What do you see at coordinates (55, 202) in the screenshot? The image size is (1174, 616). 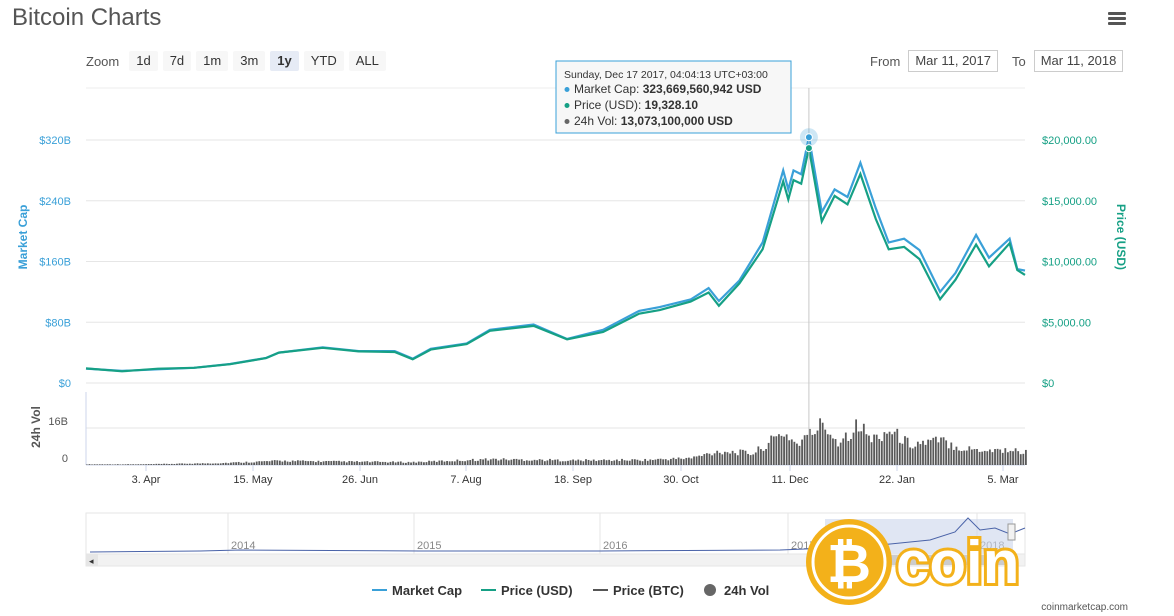 I see `y-left-tick-label: $240B` at bounding box center [55, 202].